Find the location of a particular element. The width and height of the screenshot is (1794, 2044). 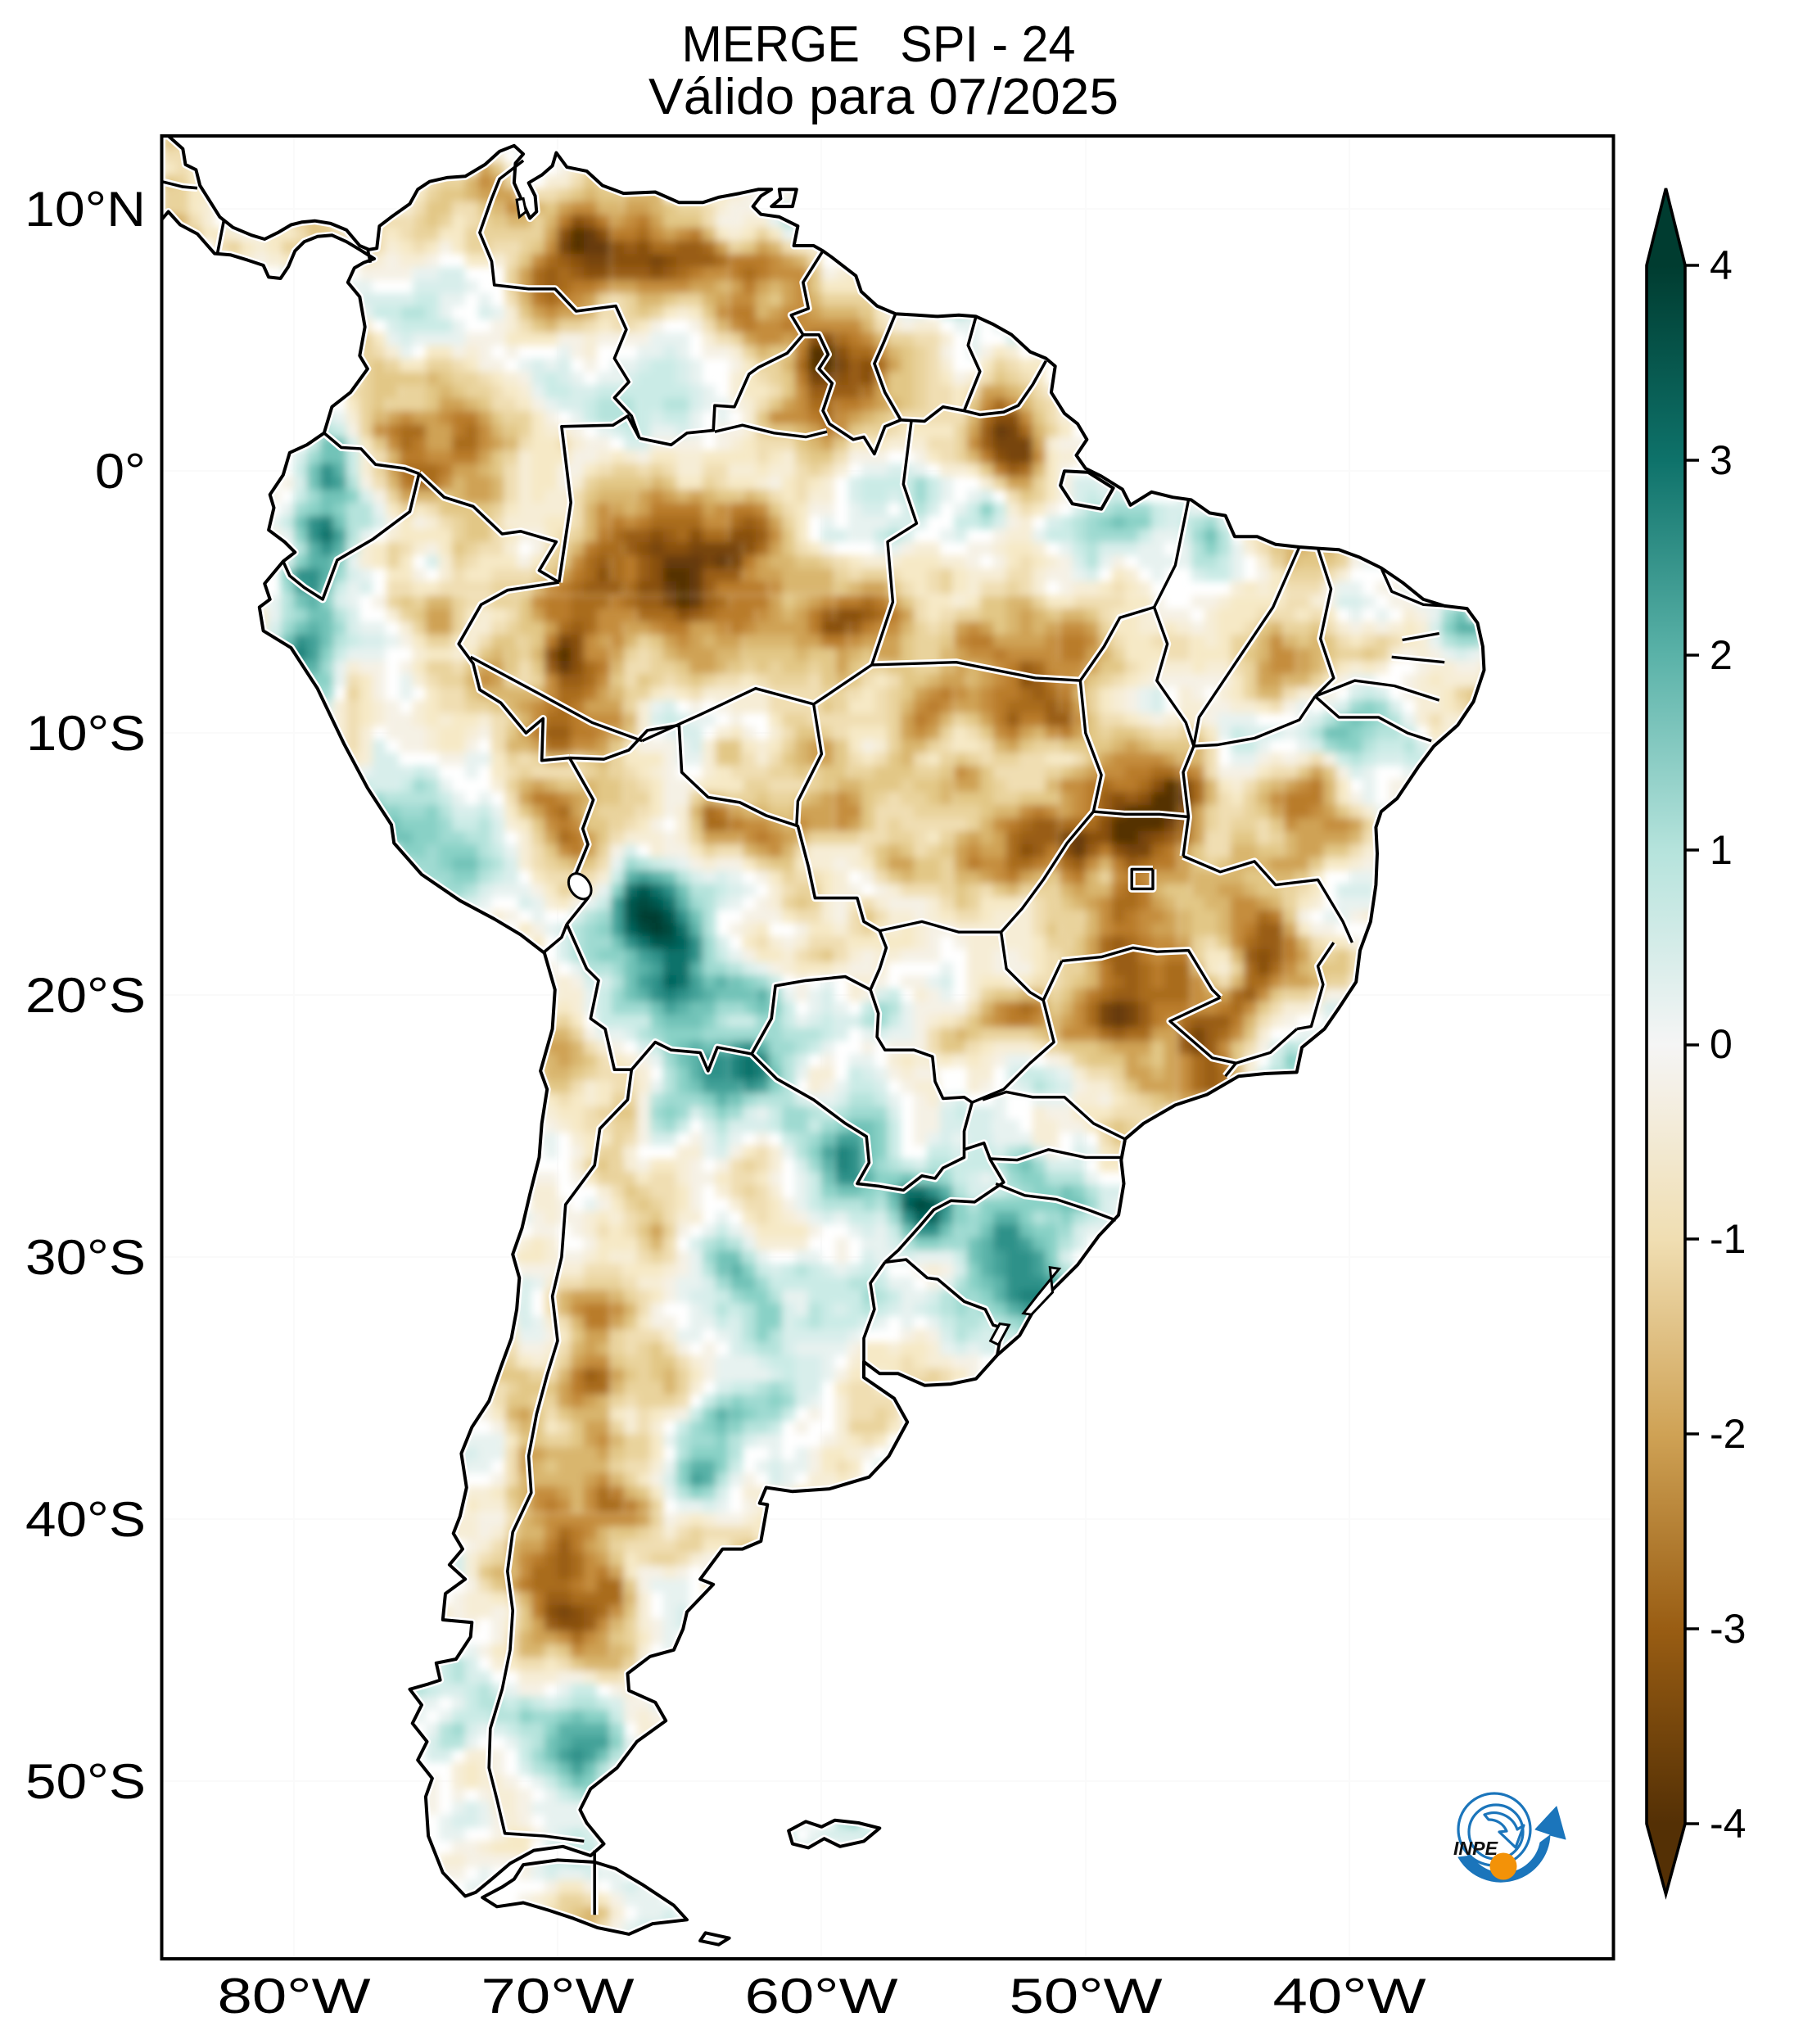

svg-text: -4 is located at coordinates (1728, 1824).